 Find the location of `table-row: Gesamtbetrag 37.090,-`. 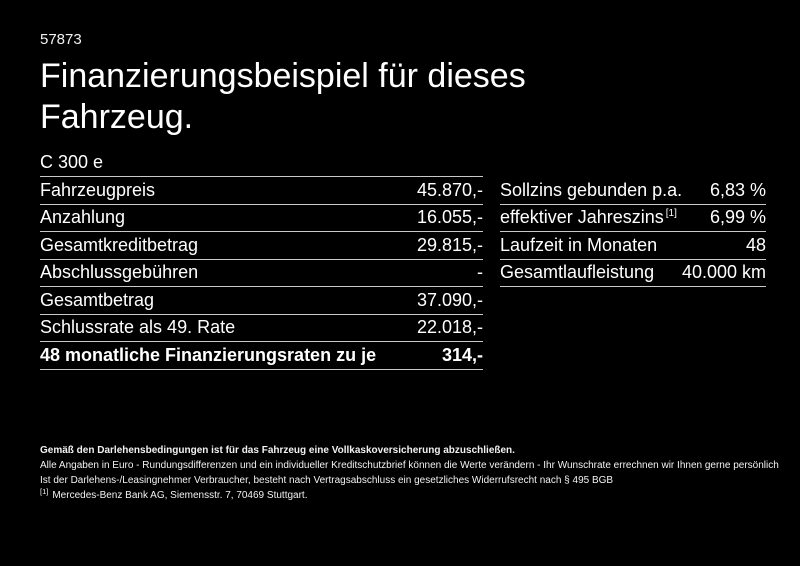

table-row: Gesamtbetrag 37.090,- is located at coordinates (261, 301).